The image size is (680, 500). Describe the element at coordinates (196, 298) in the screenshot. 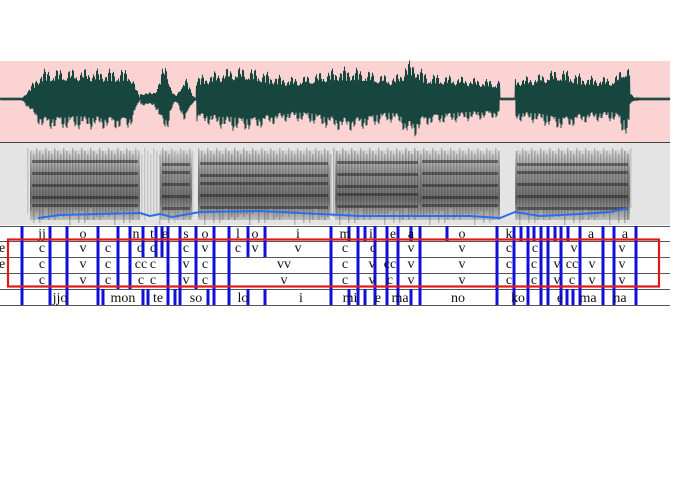

I see `tier-syllables-label: so` at that location.